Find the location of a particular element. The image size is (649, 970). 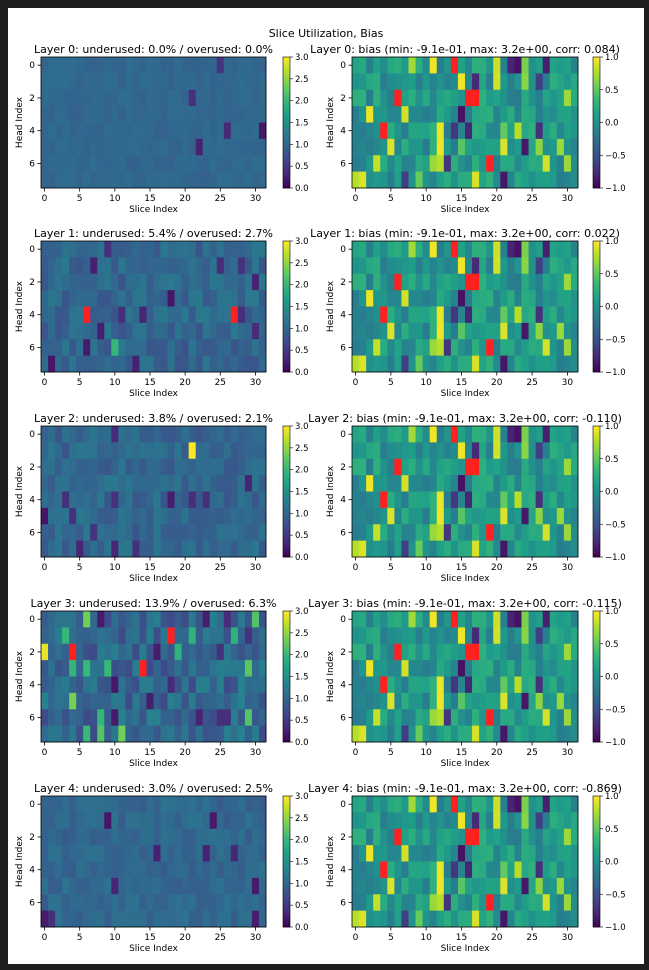

x-tick-label: 30 is located at coordinates (568, 753).